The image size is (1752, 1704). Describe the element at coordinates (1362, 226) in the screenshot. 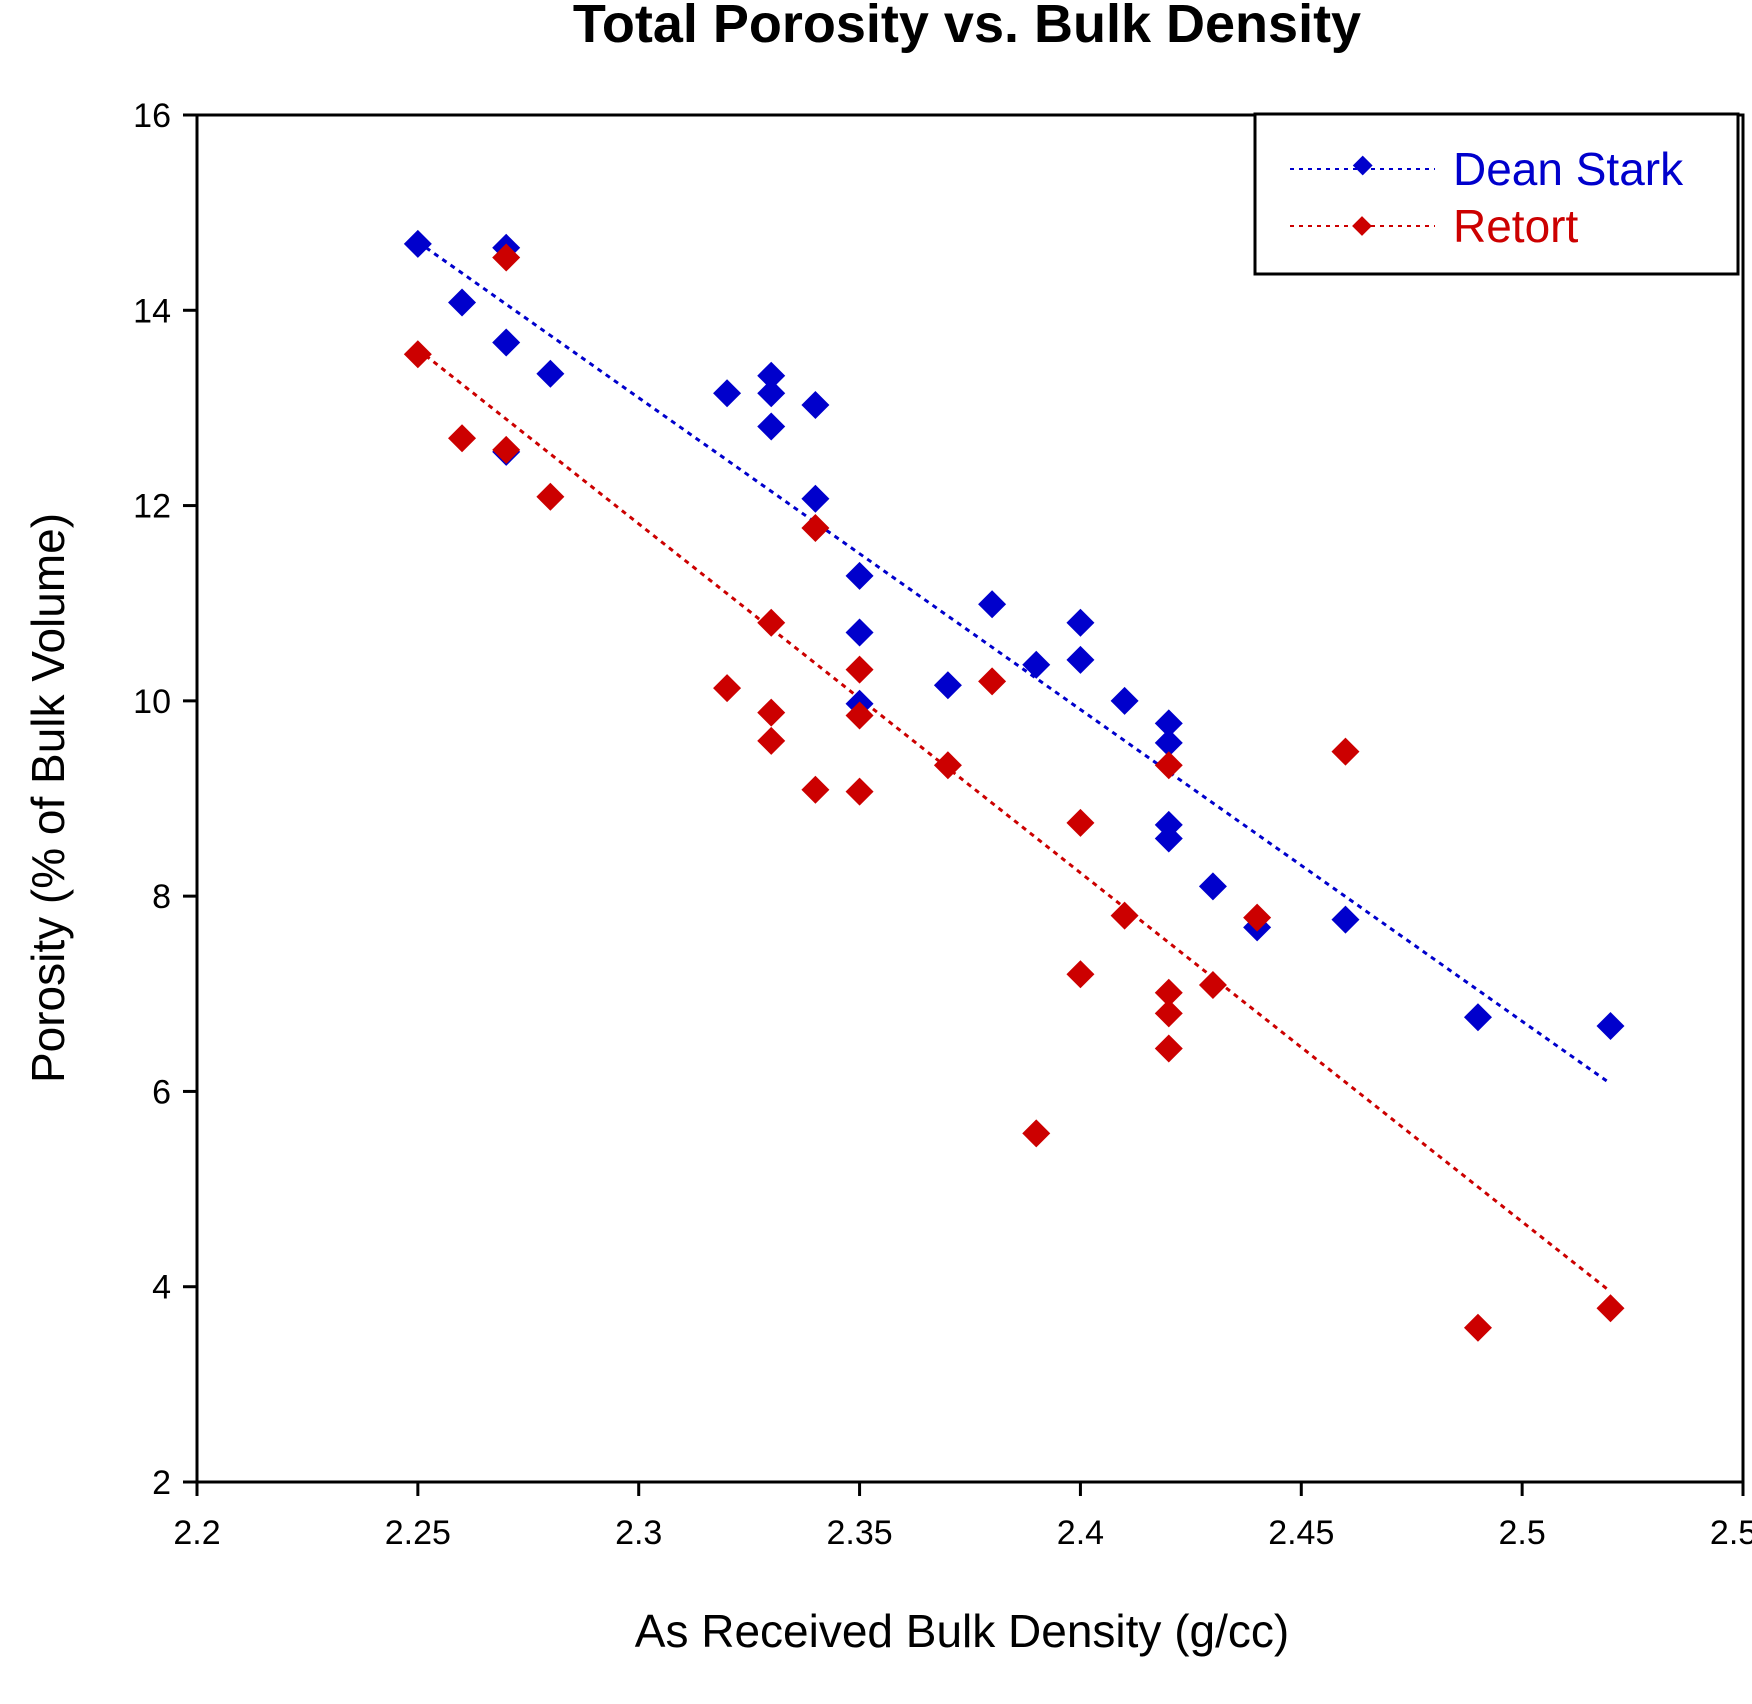

I see `legend-marker-retort` at that location.